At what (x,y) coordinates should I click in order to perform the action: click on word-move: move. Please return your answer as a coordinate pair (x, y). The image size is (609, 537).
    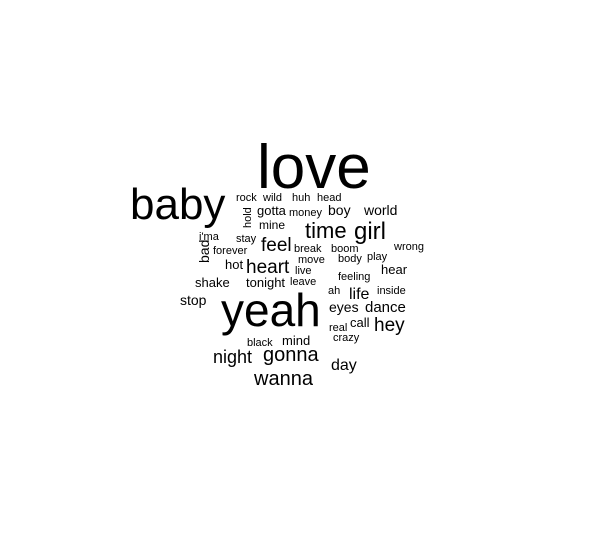
    Looking at the image, I should click on (311, 260).